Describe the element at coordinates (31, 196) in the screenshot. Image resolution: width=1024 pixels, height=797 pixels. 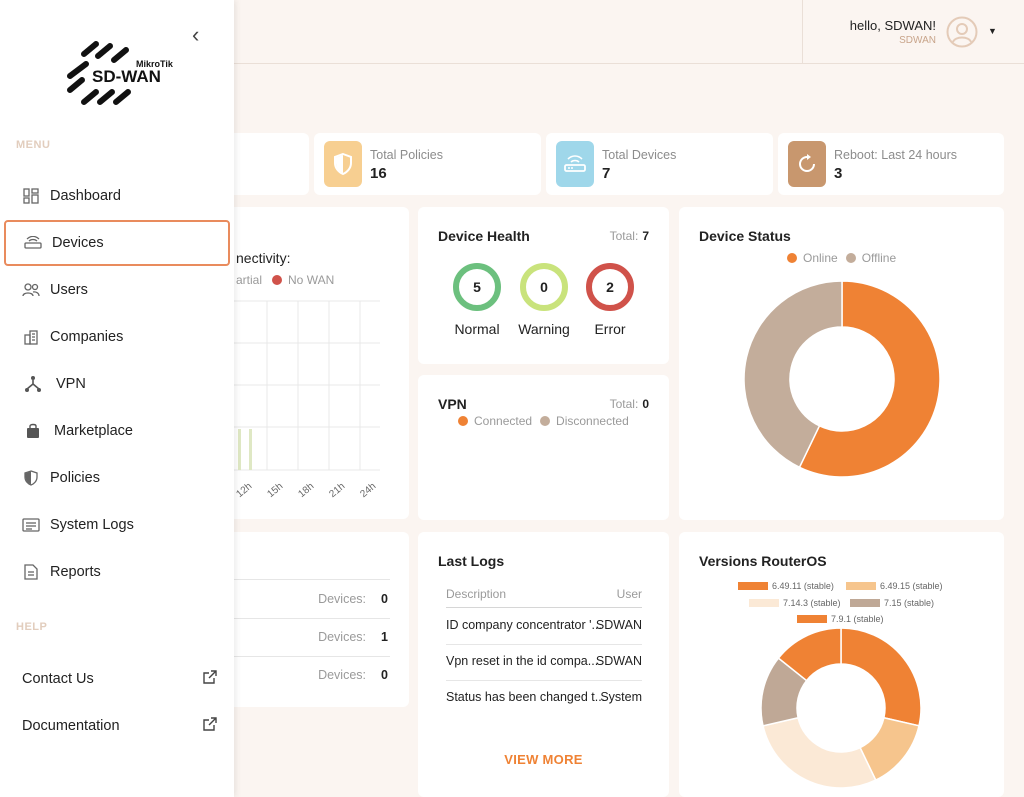
I see `dashboard-icon` at that location.